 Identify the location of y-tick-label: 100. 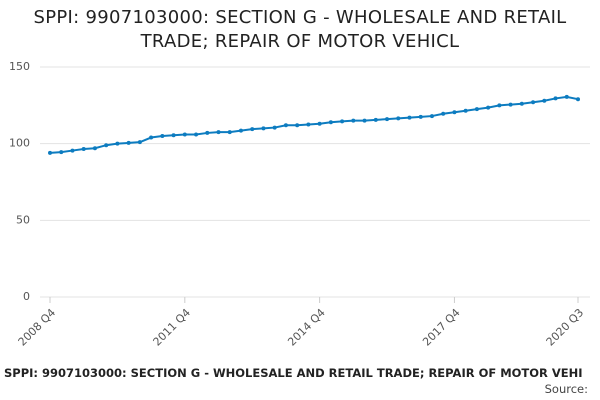
(19, 143).